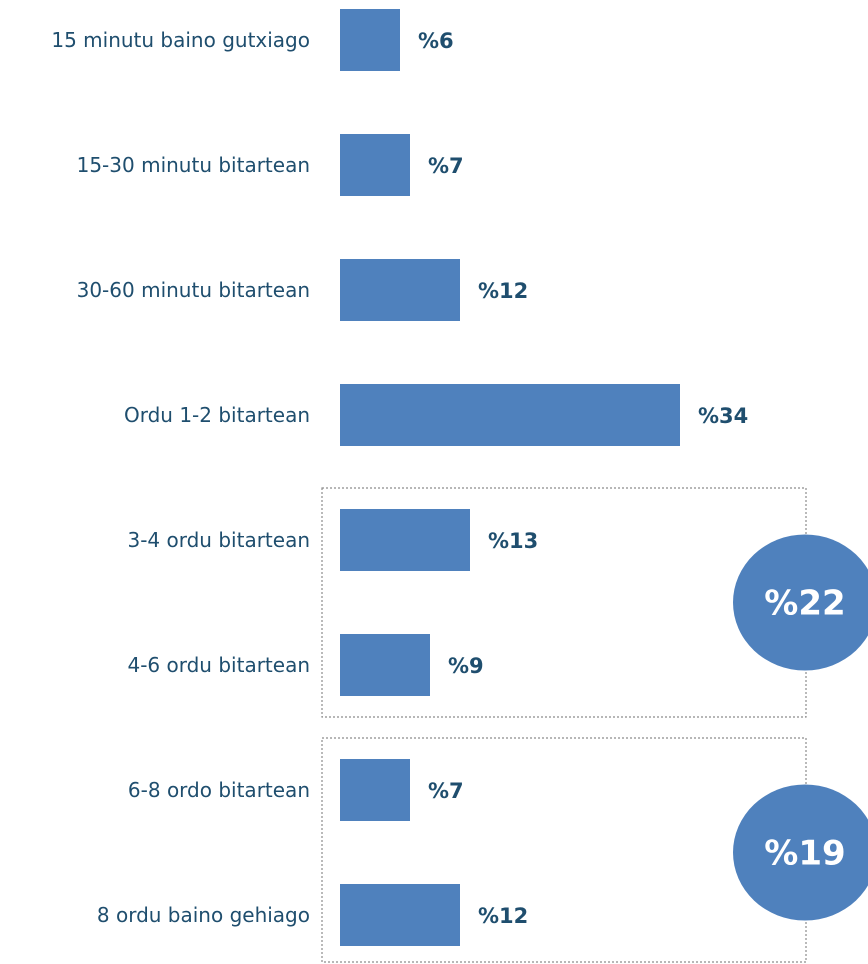  I want to click on category-label: 3-4 ordu bitartean, so click(218, 540).